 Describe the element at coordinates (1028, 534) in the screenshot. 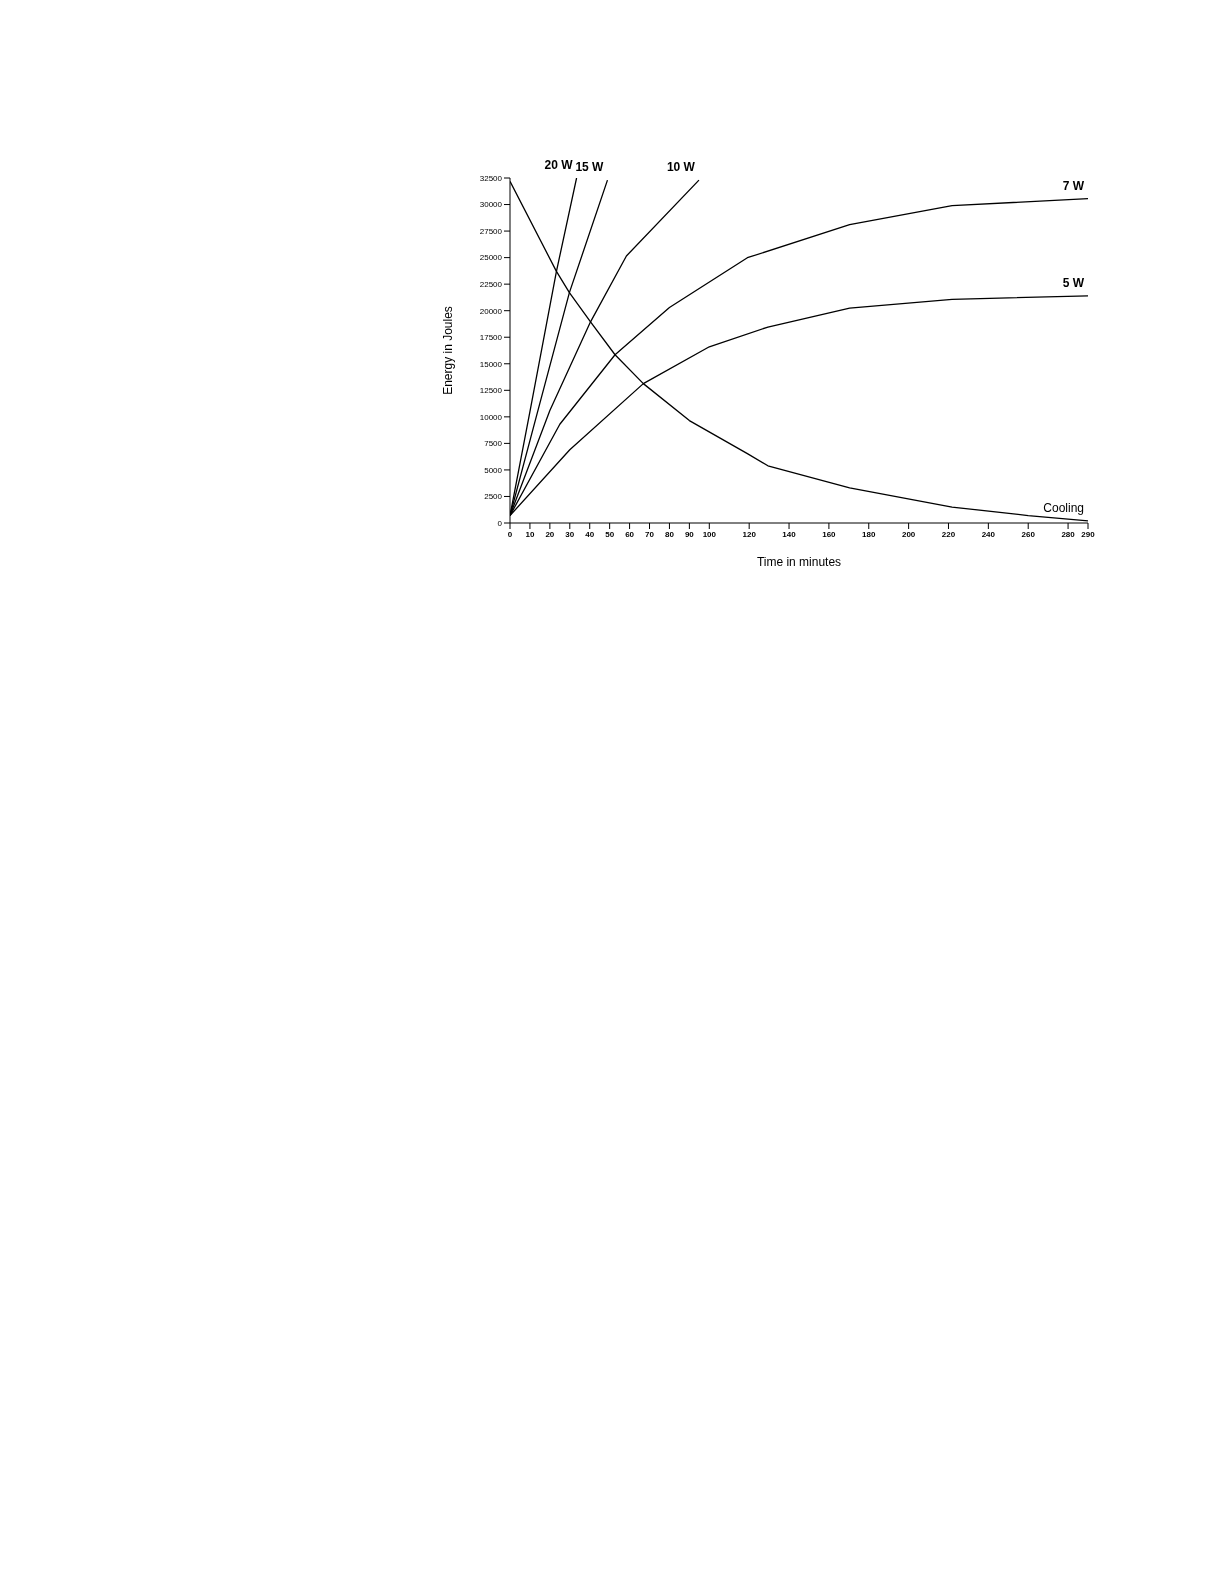

I see `x-tick-label: 260` at that location.